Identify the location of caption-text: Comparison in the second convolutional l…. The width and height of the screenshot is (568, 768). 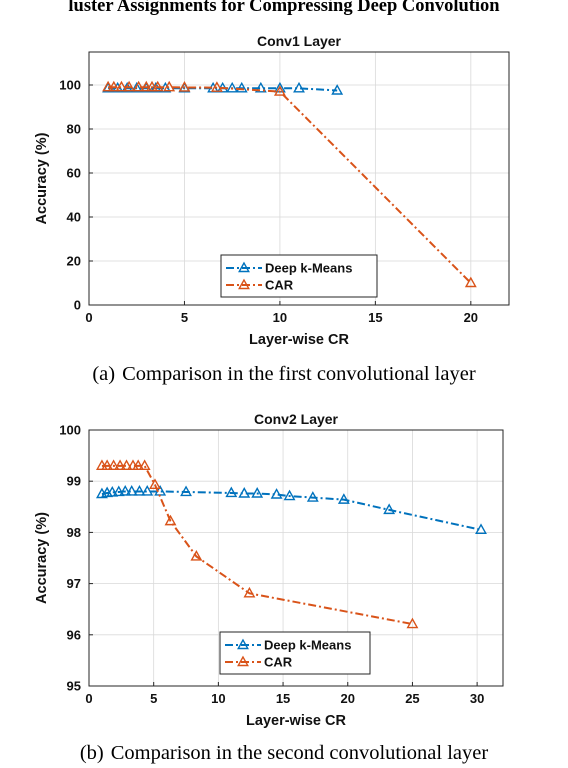
(299, 753).